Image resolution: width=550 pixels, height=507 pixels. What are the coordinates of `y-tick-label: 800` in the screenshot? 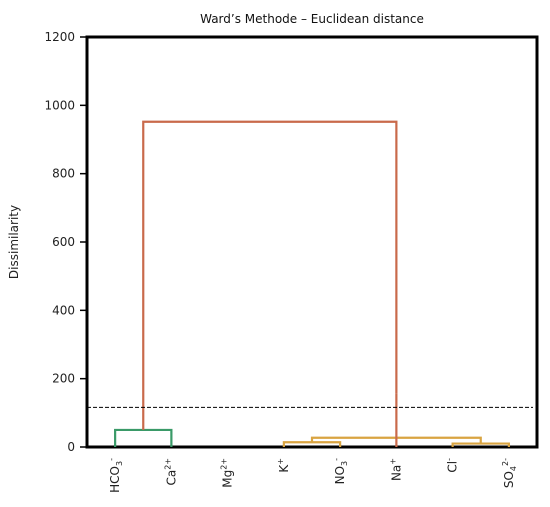 It's located at (63, 174).